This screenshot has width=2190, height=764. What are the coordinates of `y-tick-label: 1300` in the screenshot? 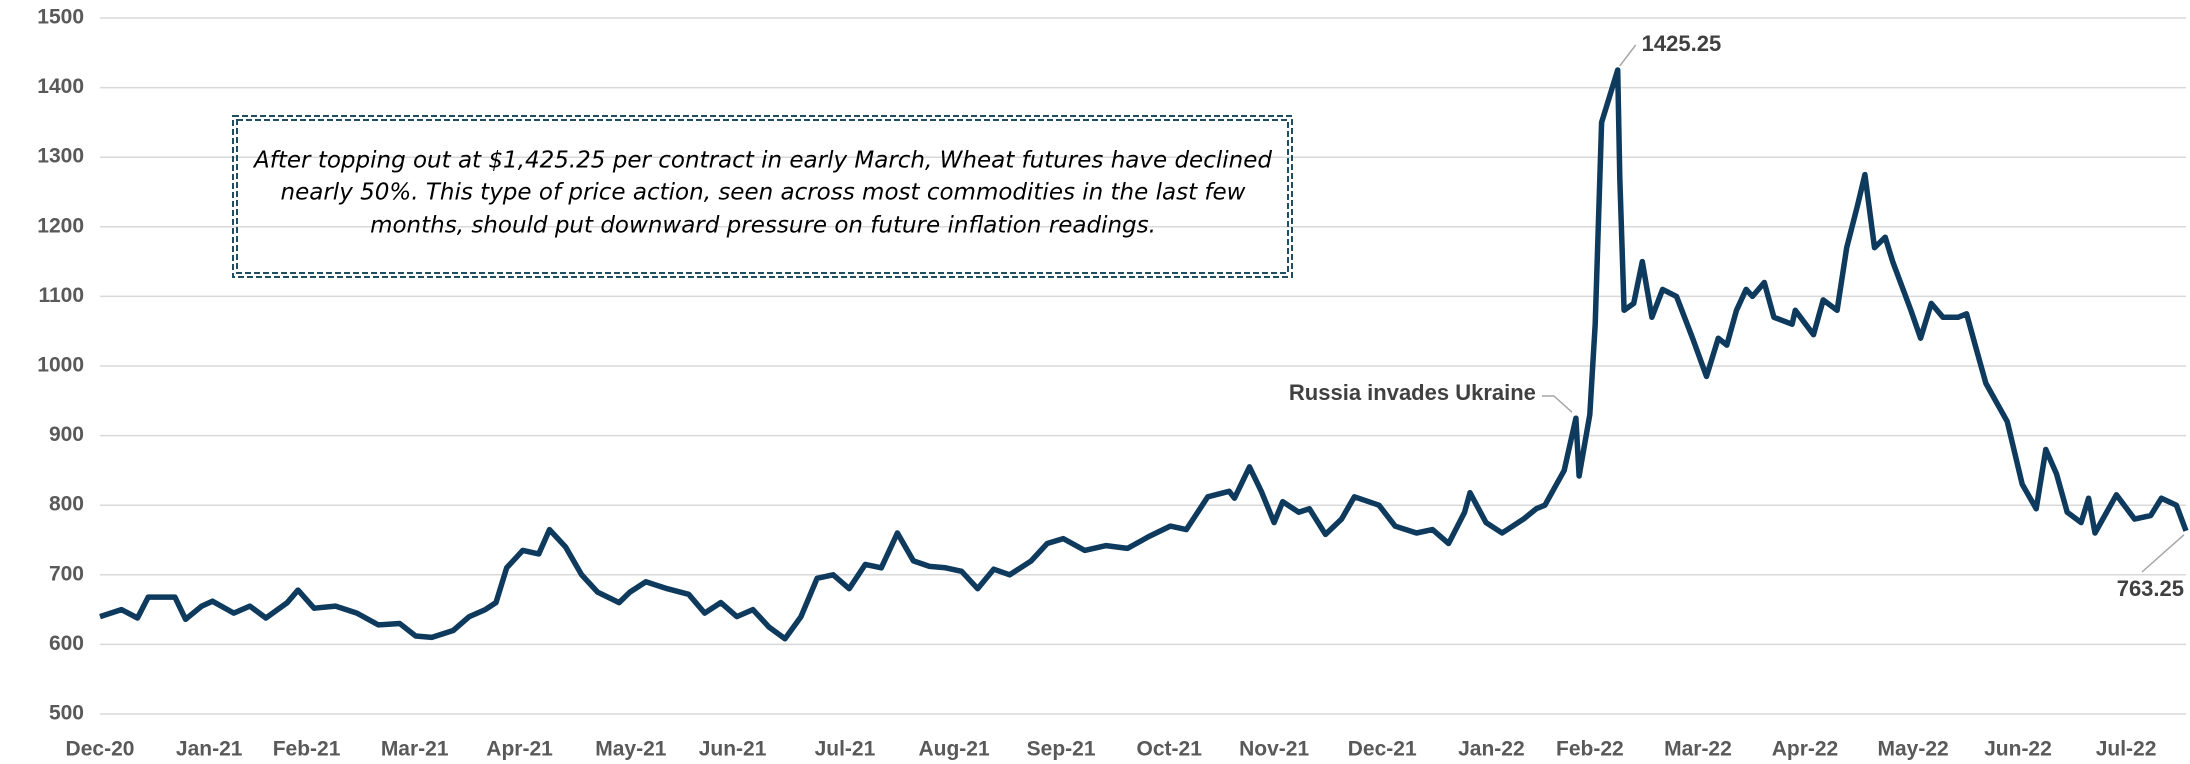 It's located at (60, 156).